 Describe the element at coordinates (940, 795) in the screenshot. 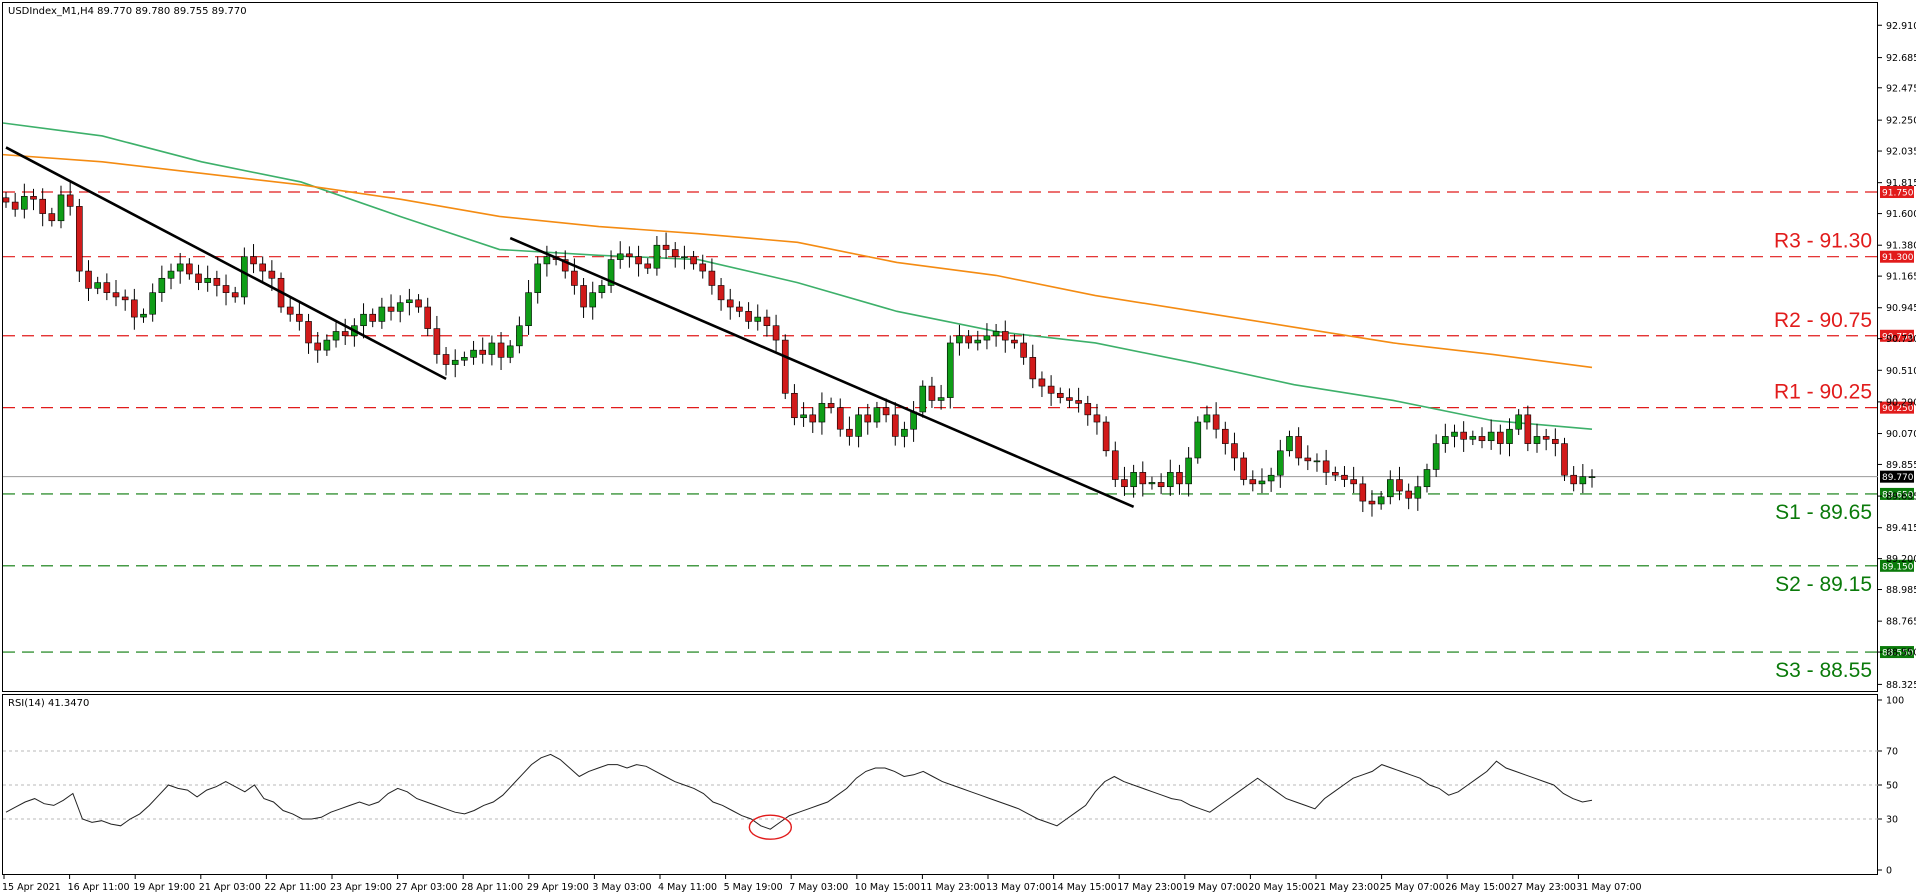

I see `rsi-indicator` at that location.